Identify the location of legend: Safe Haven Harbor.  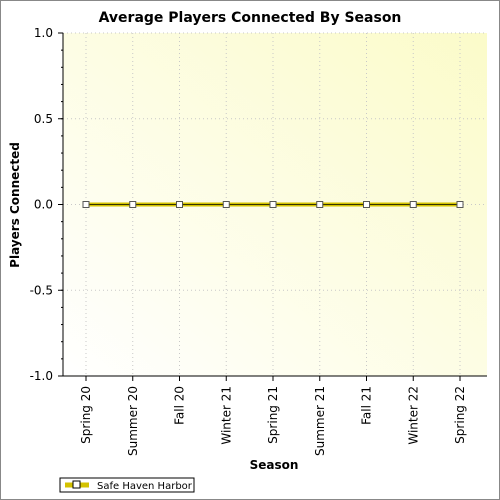
(127, 485).